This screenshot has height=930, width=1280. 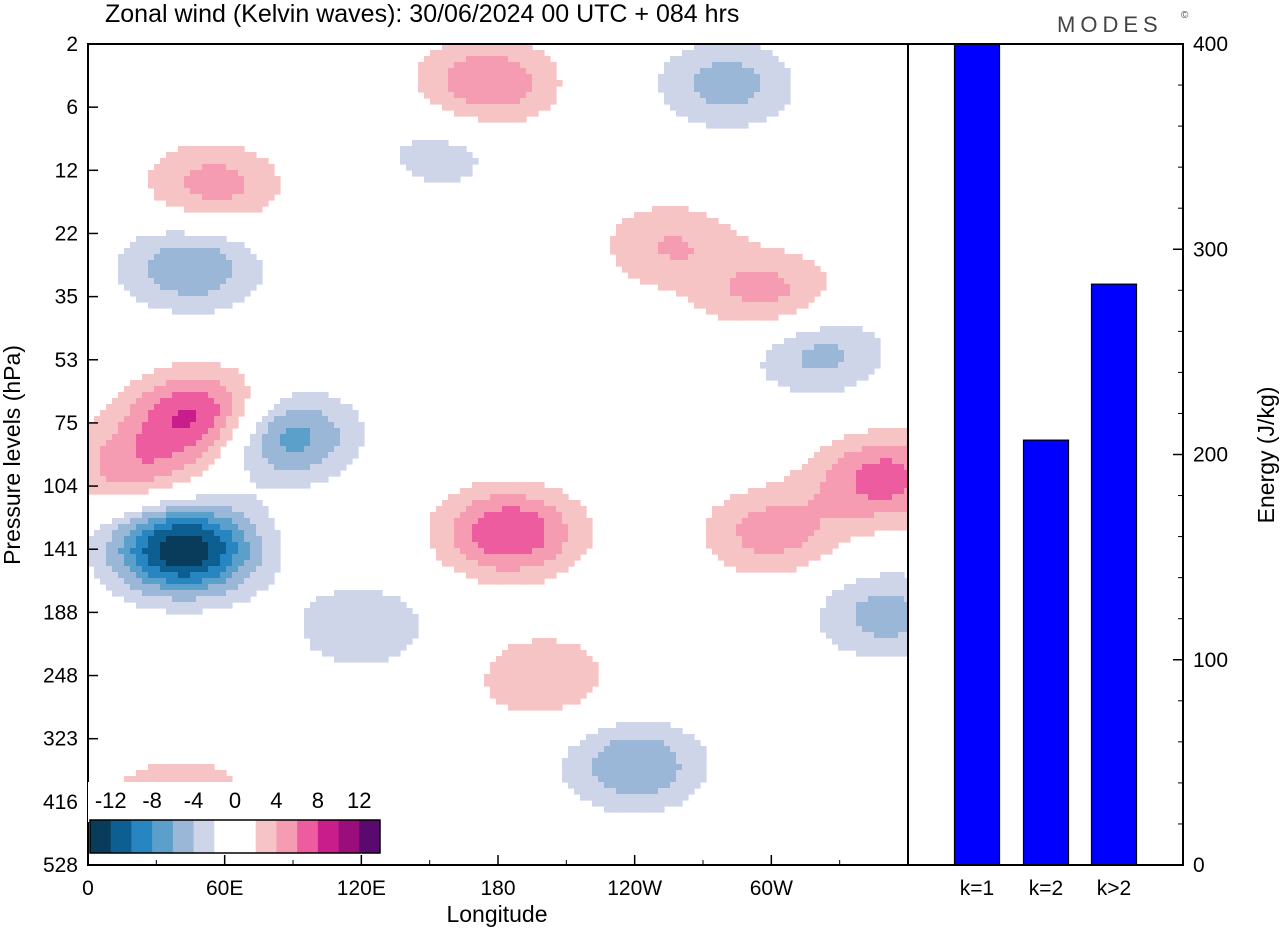 I want to click on colorbar-label: -8, so click(x=152, y=800).